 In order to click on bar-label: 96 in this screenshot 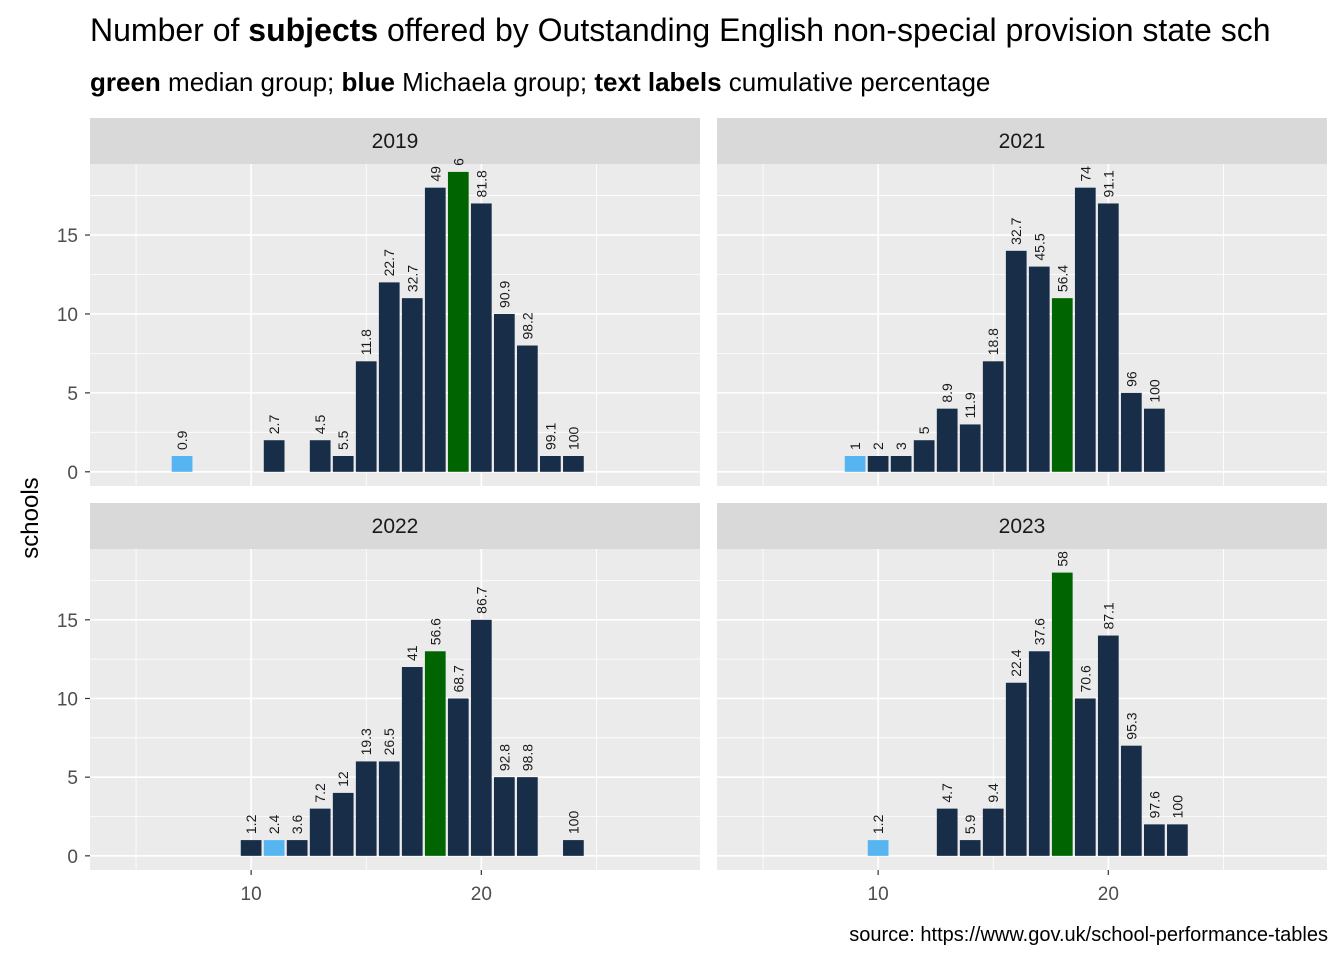, I will do `click(1131, 379)`.